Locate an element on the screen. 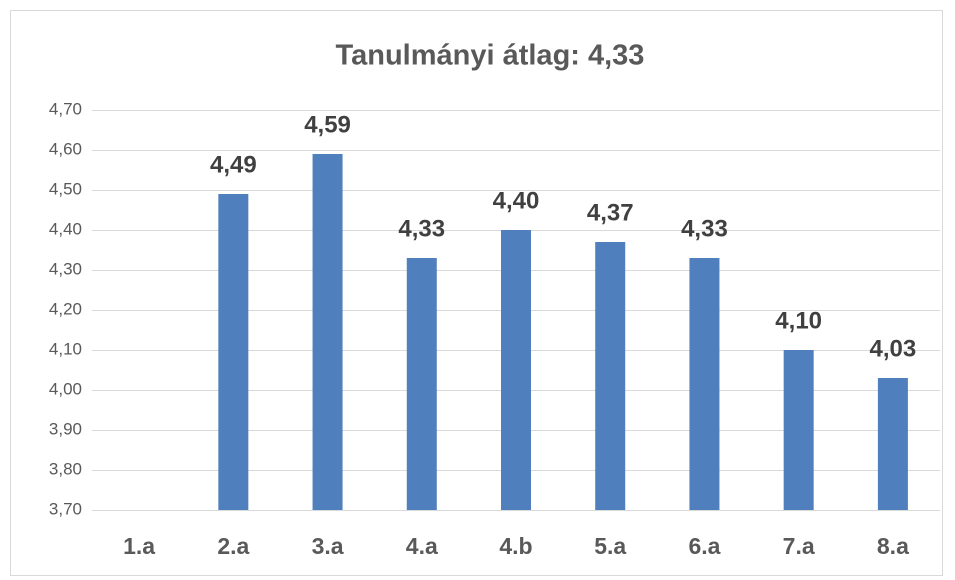 This screenshot has width=955, height=580. y-tick-label: 4,50 is located at coordinates (65, 188).